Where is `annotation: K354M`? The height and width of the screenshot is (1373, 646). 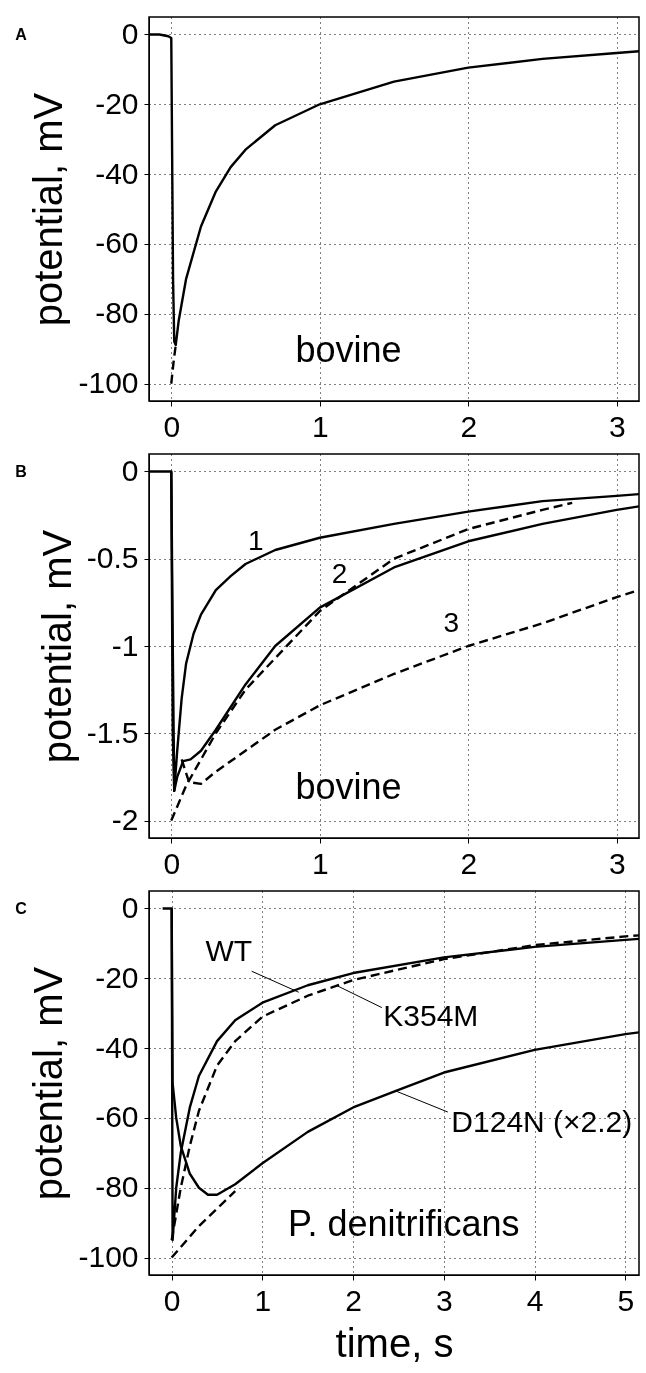 annotation: K354M is located at coordinates (431, 1015).